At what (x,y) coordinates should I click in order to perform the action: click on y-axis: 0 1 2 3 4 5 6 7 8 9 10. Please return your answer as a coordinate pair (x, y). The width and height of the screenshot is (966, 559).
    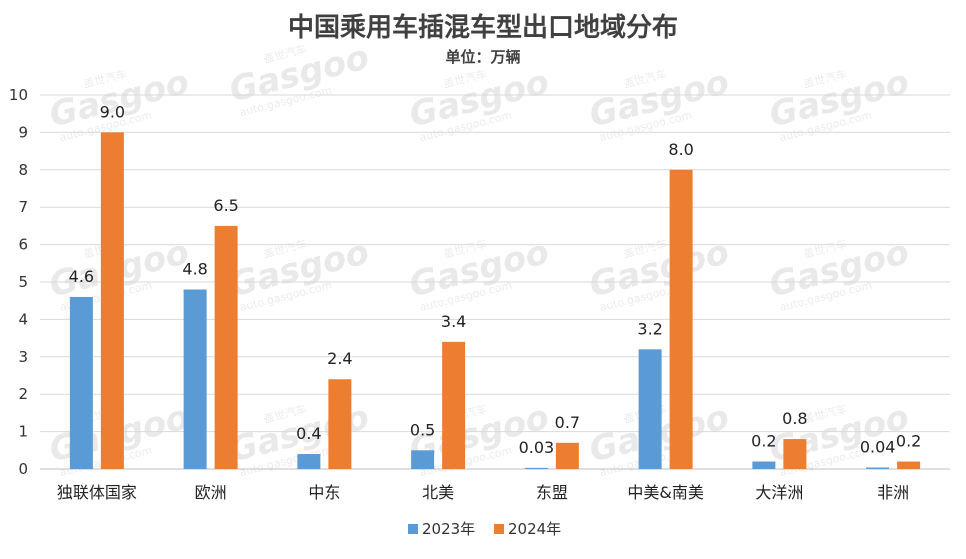
    Looking at the image, I should click on (18, 282).